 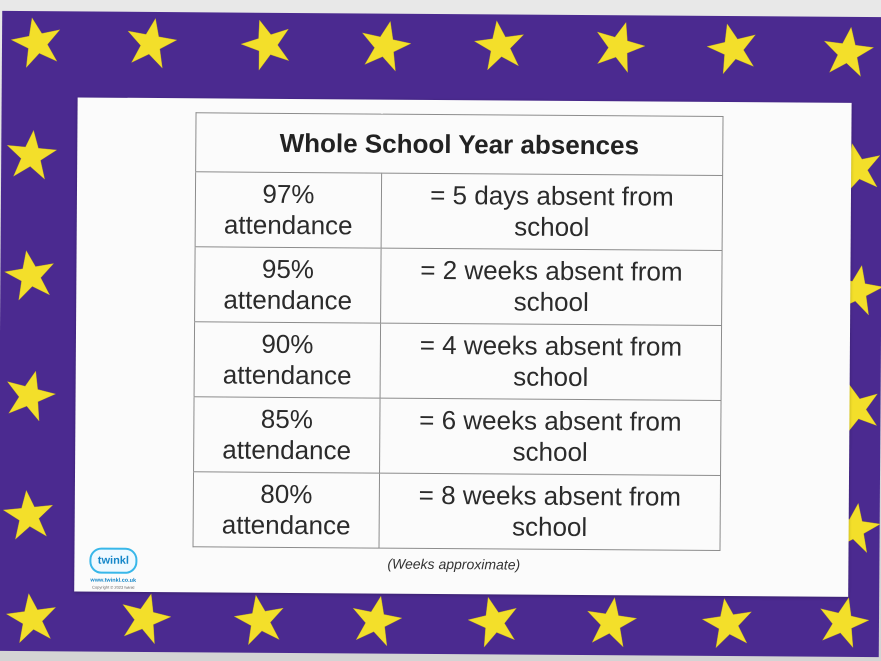 I want to click on absence-cell: = 2 weeks absent from school, so click(x=551, y=287).